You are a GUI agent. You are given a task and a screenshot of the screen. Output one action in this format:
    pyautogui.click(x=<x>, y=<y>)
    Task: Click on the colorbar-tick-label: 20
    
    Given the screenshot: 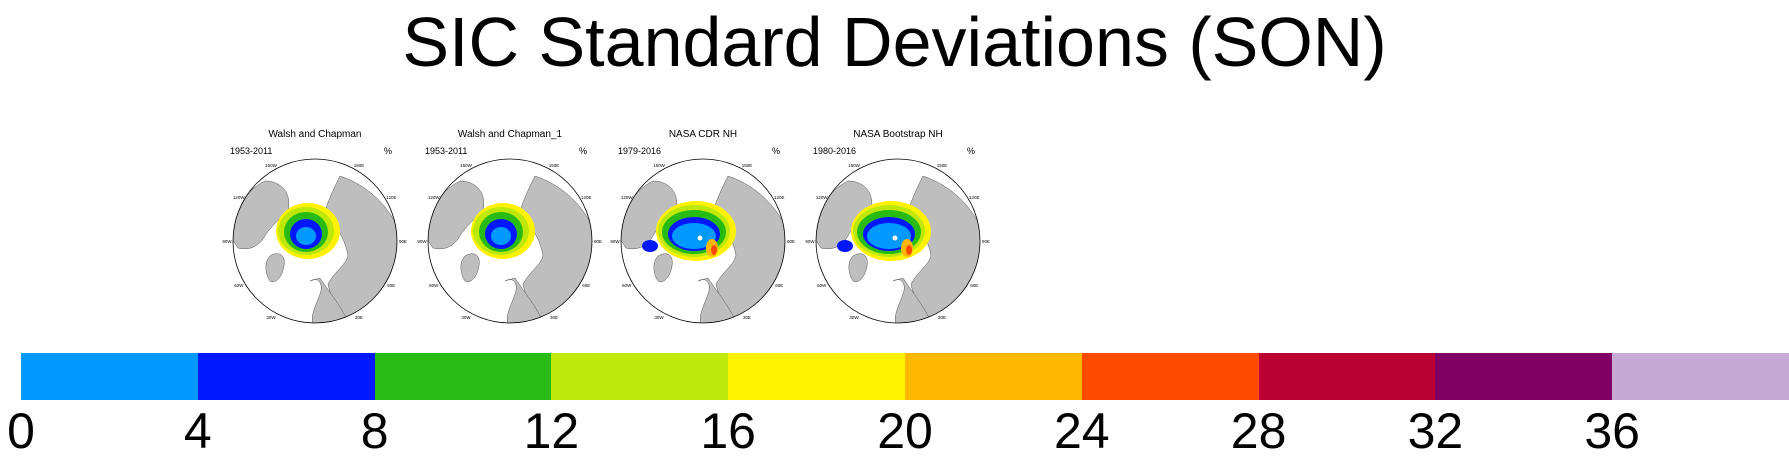 What is the action you would take?
    pyautogui.click(x=905, y=431)
    